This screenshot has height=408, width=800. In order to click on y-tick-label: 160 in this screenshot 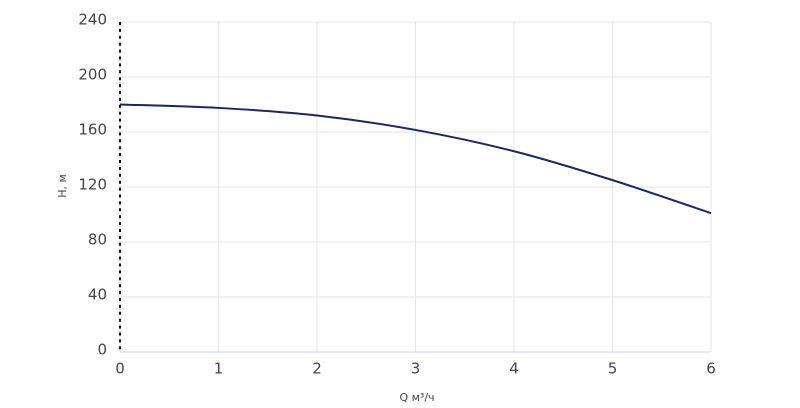, I will do `click(92, 130)`.